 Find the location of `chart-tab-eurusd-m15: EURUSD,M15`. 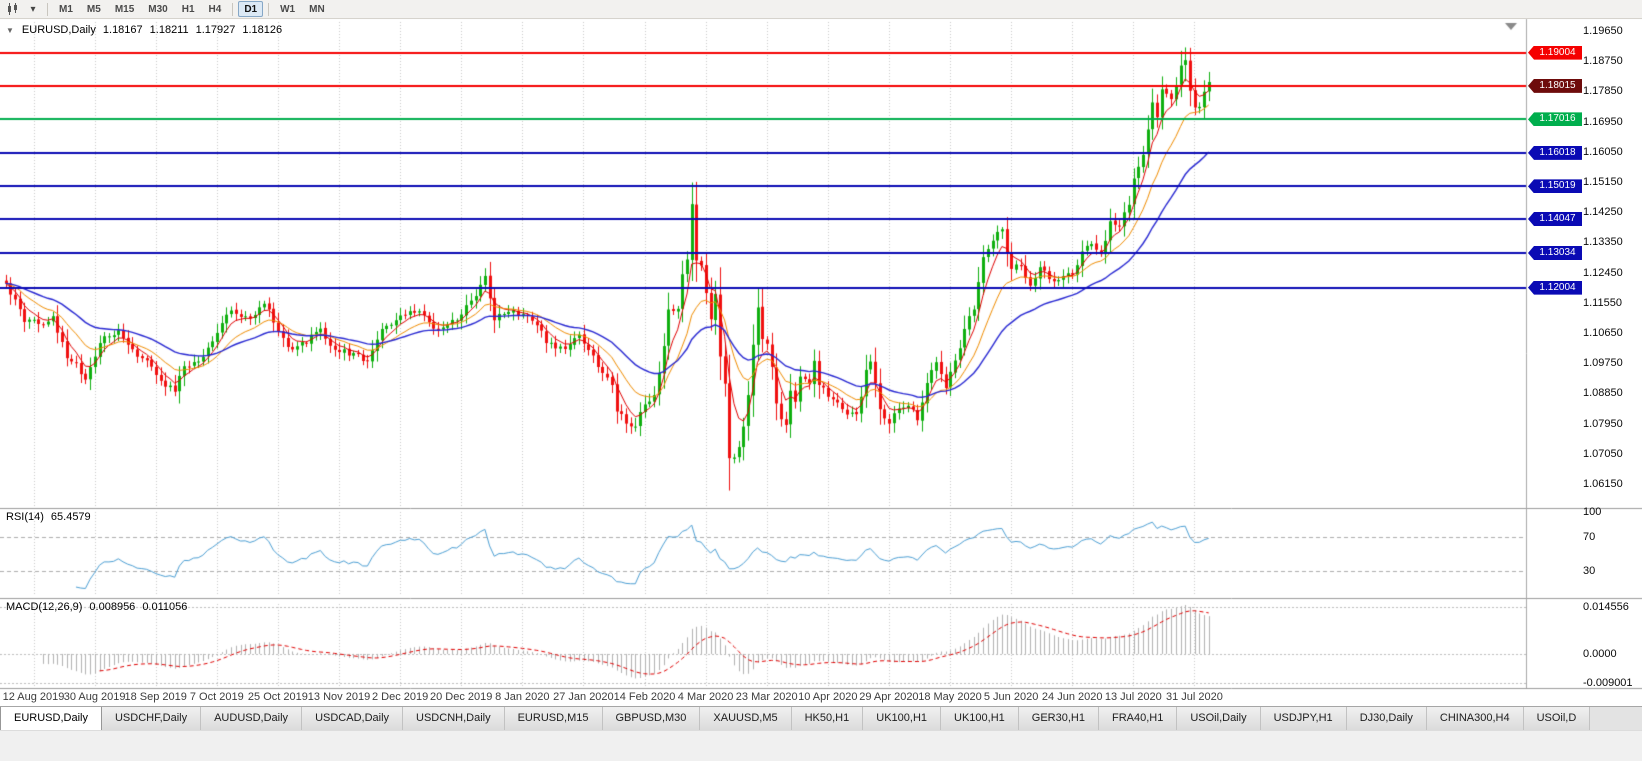

chart-tab-eurusd-m15: EURUSD,M15 is located at coordinates (553, 718).